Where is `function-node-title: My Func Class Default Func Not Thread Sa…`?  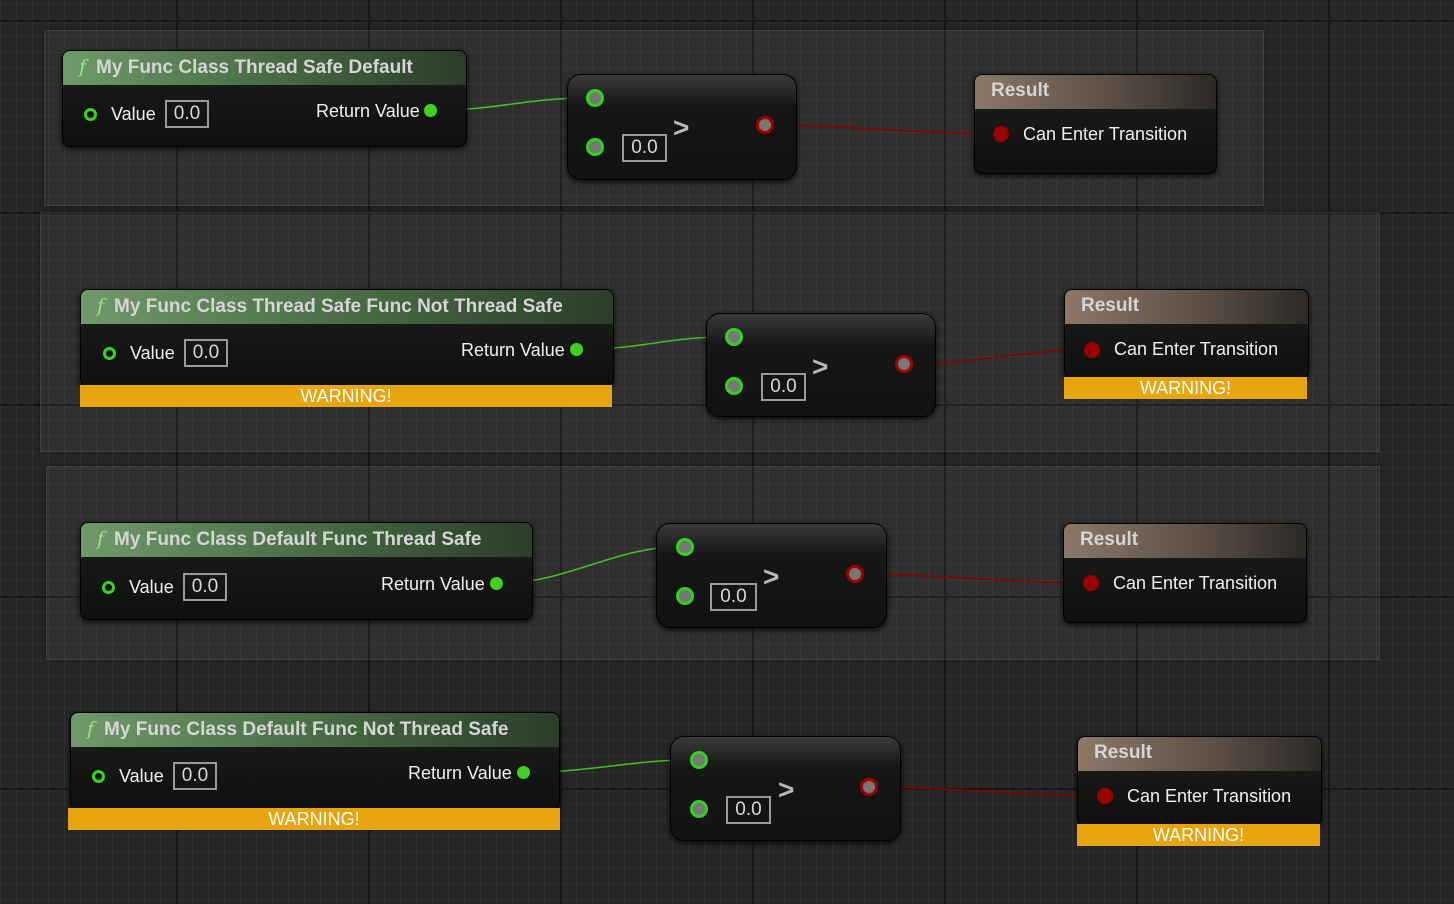
function-node-title: My Func Class Default Func Not Thread Sa… is located at coordinates (306, 729).